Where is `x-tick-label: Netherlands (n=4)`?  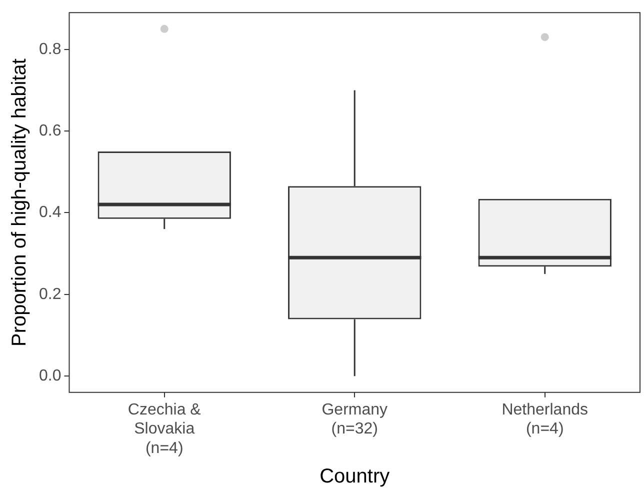
x-tick-label: Netherlands (n=4) is located at coordinates (545, 419).